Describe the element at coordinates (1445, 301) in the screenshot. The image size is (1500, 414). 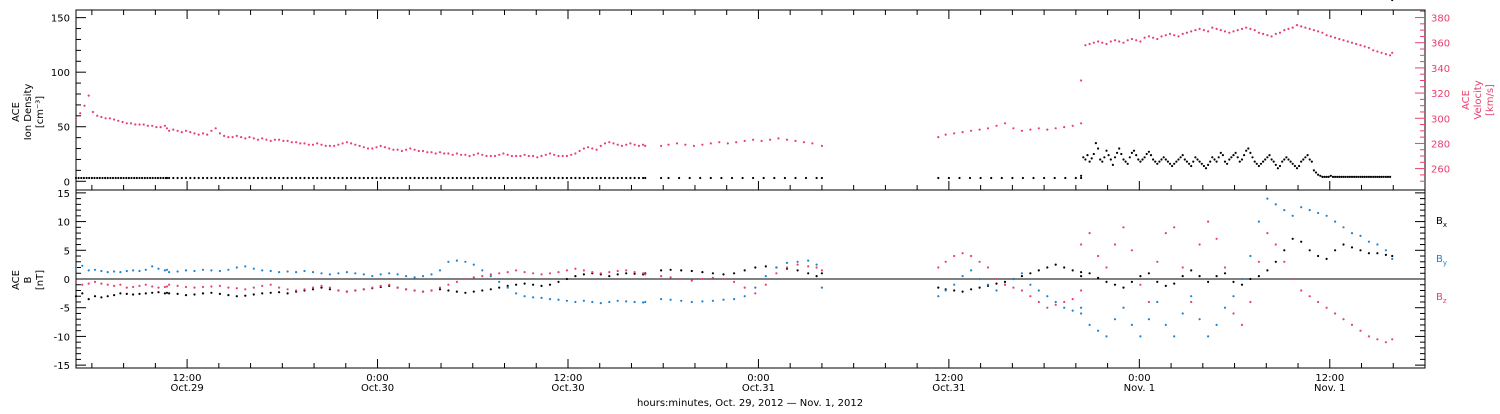
I see `legend-bz-sub: z` at that location.